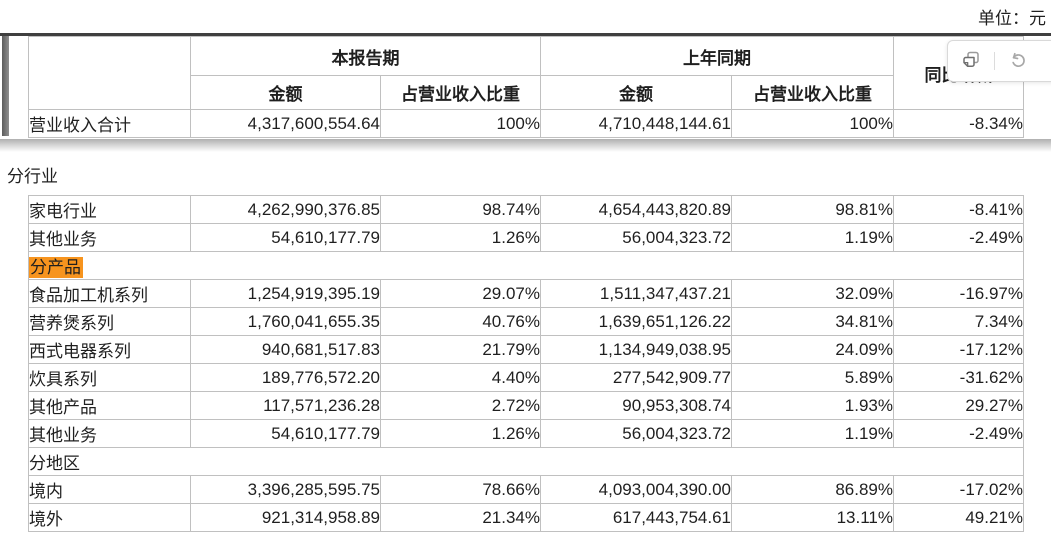 The width and height of the screenshot is (1051, 553). I want to click on cell-prior-amount: 4,093,004,390.00, so click(636, 489).